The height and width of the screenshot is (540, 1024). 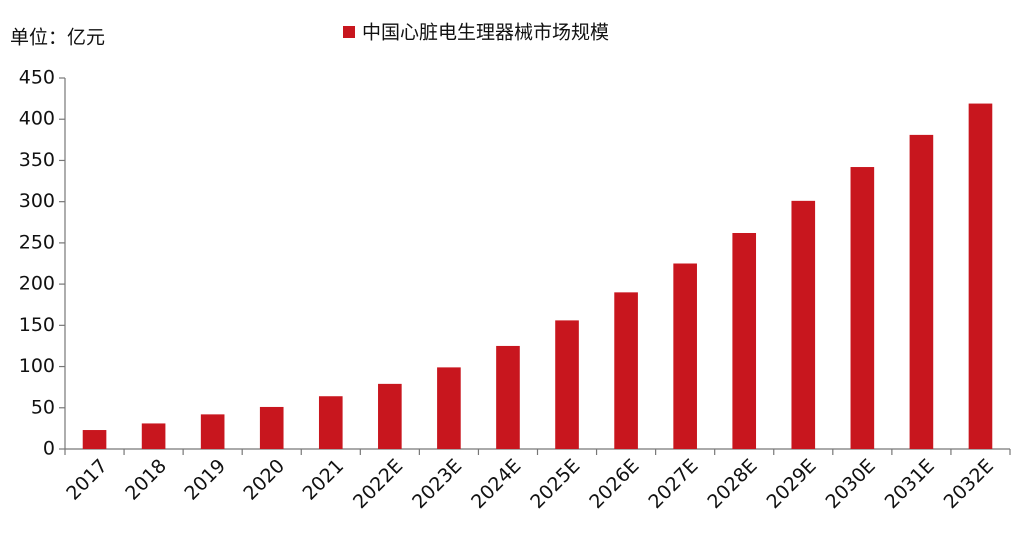 What do you see at coordinates (146, 480) in the screenshot?
I see `x-tick-label: 2018` at bounding box center [146, 480].